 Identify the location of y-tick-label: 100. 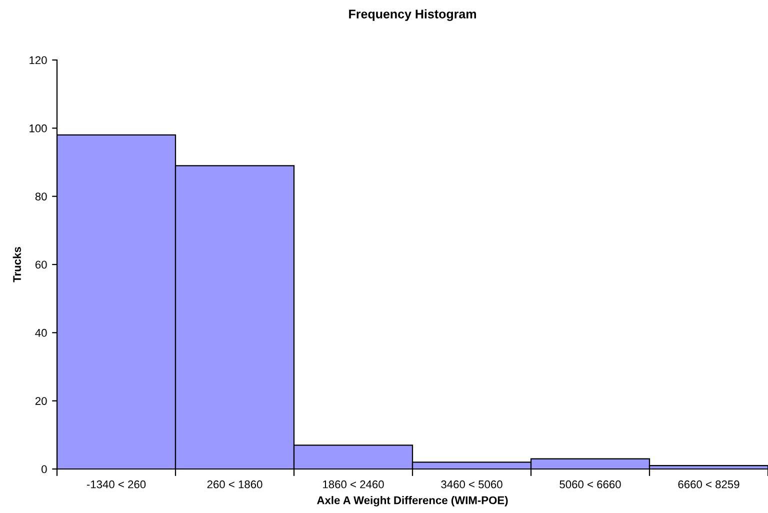
(38, 128).